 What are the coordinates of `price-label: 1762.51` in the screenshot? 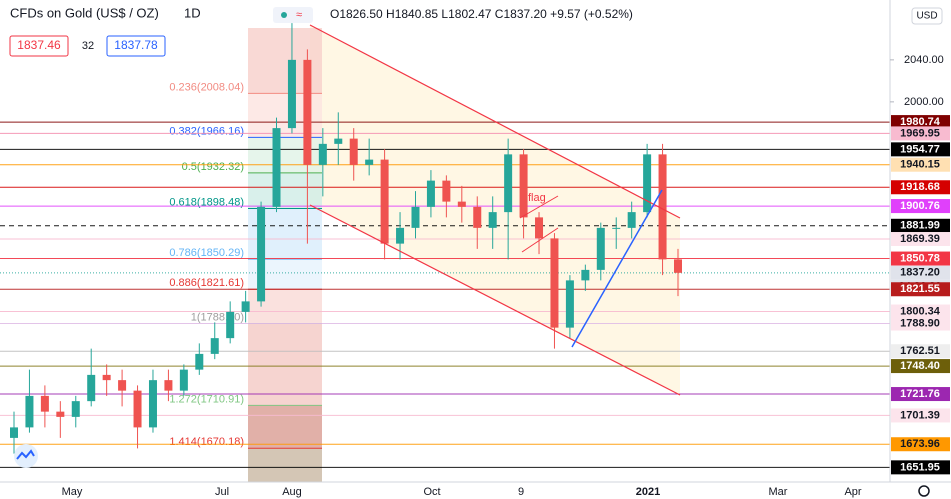 It's located at (920, 351).